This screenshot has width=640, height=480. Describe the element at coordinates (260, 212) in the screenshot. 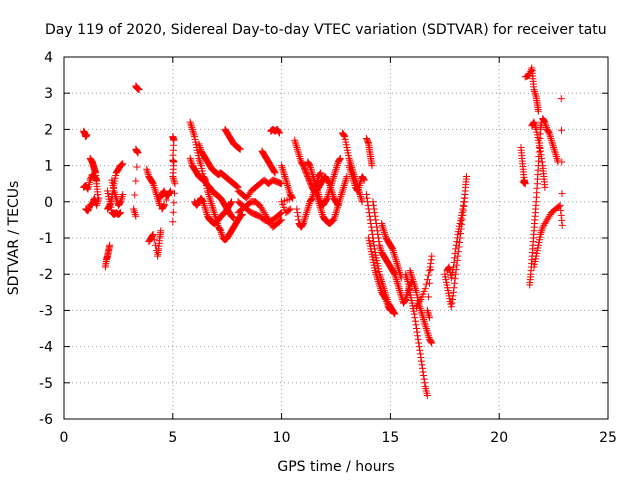

I see `series-c8` at that location.